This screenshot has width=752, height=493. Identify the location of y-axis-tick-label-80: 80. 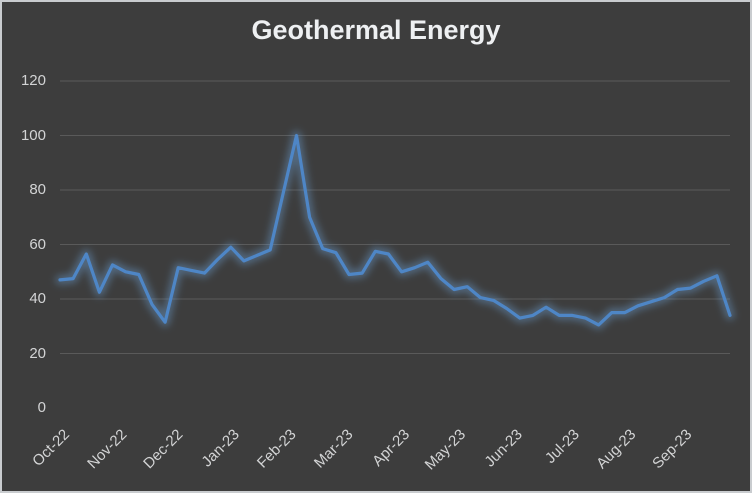
(37, 189).